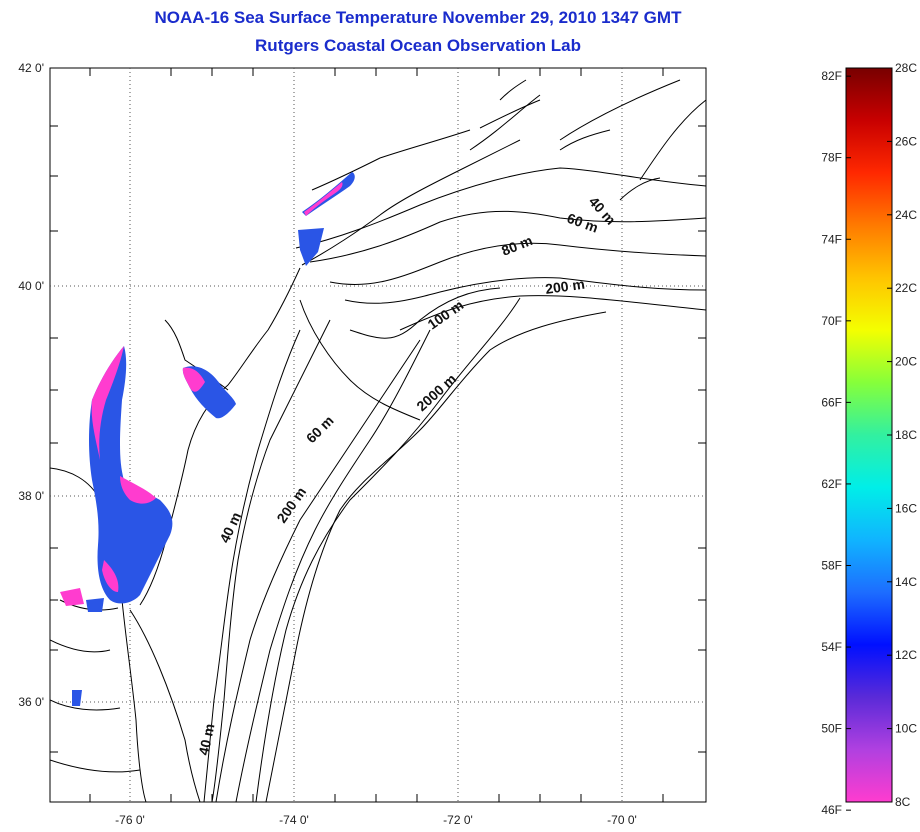 Image resolution: width=920 pixels, height=832 pixels. I want to click on colorbar-fahrenheit-label: 78F, so click(831, 158).